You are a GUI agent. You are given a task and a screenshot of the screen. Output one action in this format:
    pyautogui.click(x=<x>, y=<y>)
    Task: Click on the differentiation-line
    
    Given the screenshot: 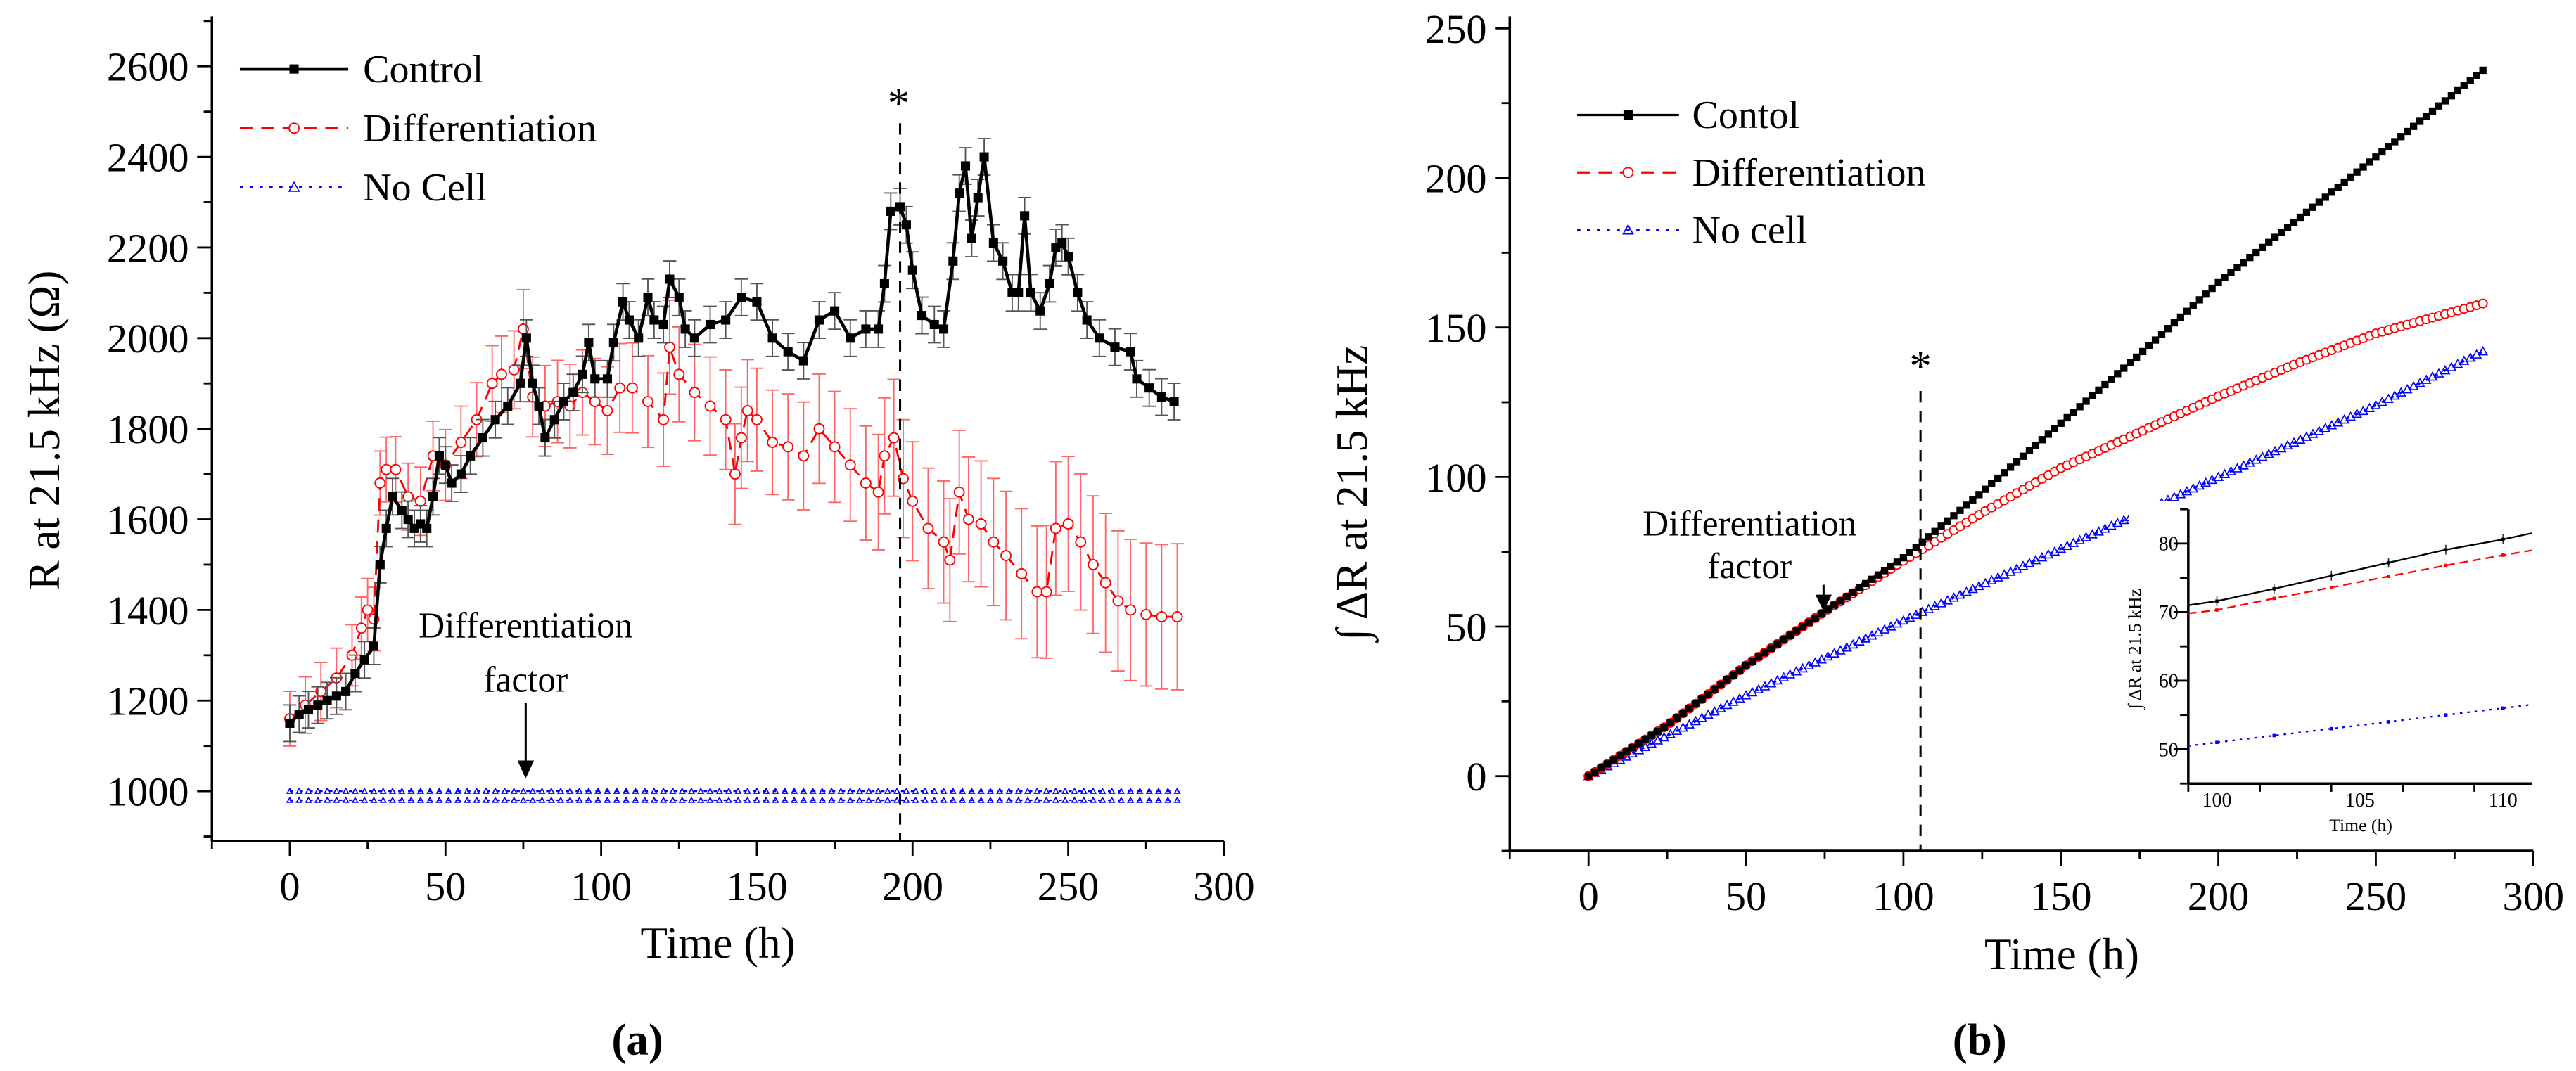 What is the action you would take?
    pyautogui.click(x=733, y=524)
    